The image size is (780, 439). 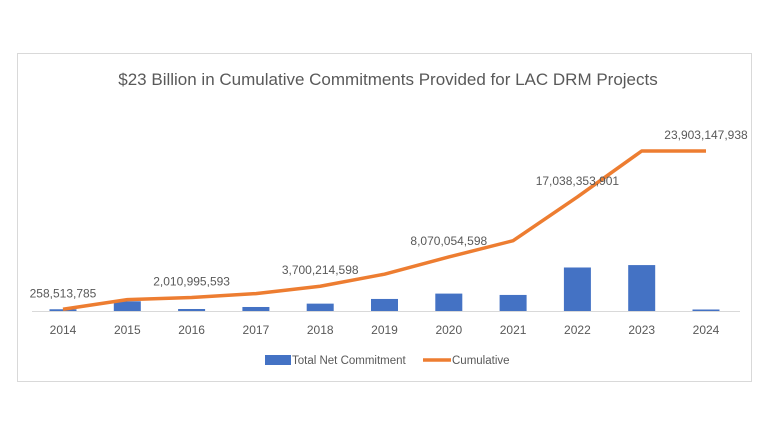 What do you see at coordinates (192, 309) in the screenshot?
I see `bar-2016` at bounding box center [192, 309].